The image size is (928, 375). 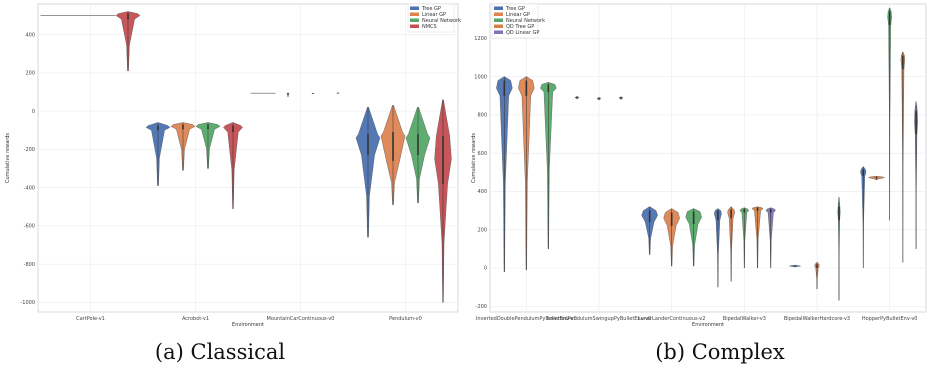 What do you see at coordinates (90, 319) in the screenshot?
I see `x-tick-label: CartPole-v1` at bounding box center [90, 319].